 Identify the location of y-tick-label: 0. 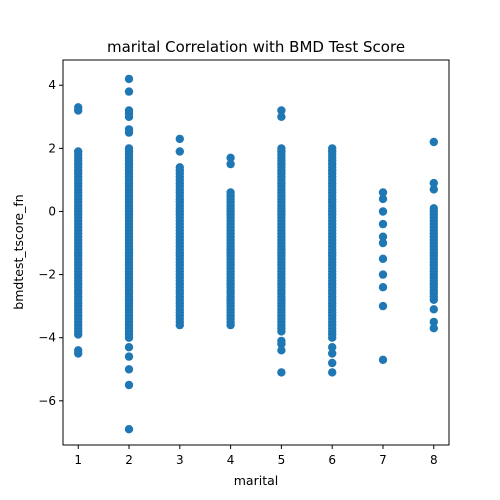
(52, 211).